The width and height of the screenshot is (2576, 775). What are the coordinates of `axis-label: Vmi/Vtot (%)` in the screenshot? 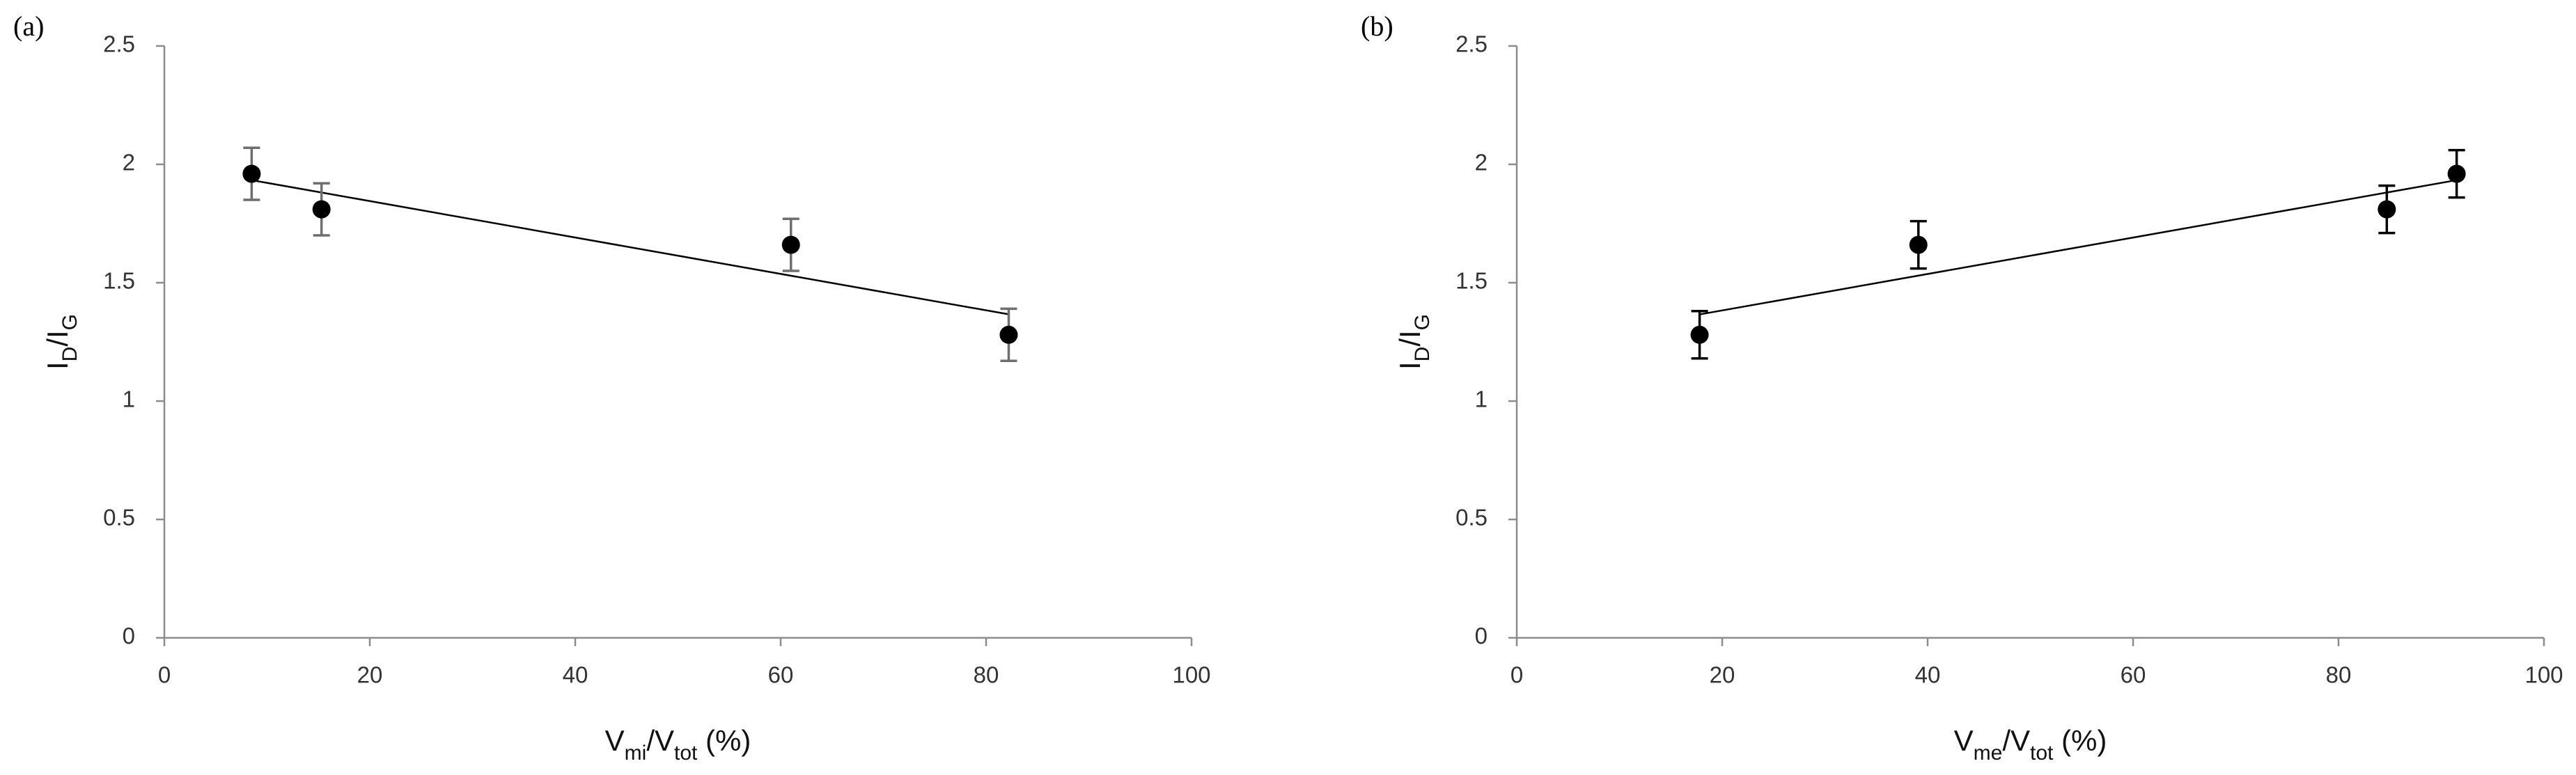 It's located at (678, 745).